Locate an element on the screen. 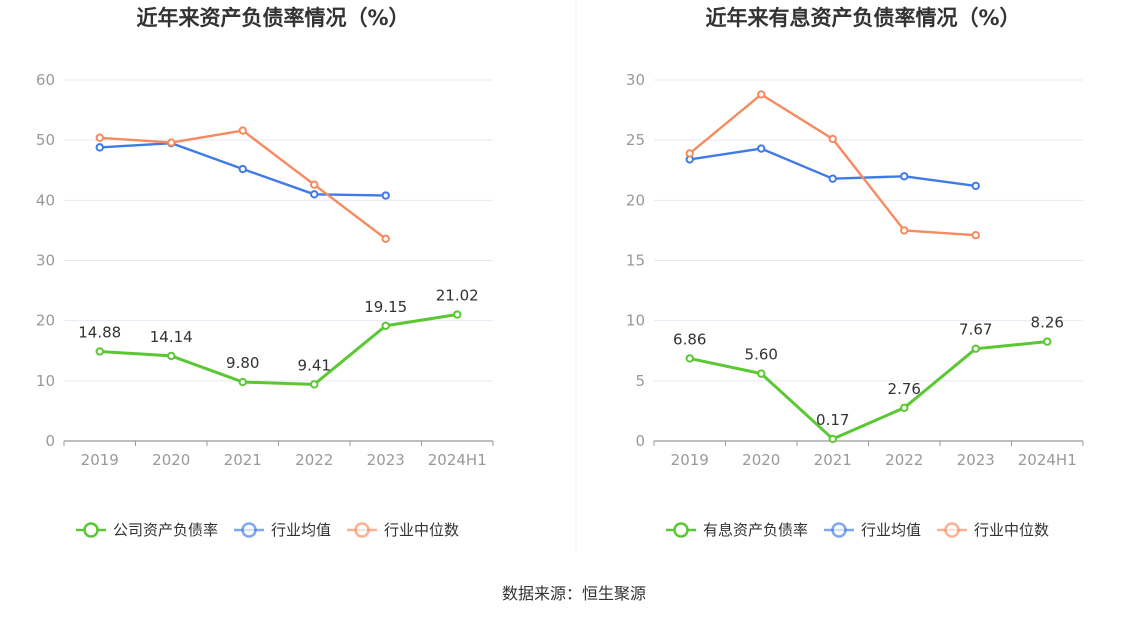 The image size is (1148, 619). data-source: 数据来源：恒生聚源 is located at coordinates (574, 593).